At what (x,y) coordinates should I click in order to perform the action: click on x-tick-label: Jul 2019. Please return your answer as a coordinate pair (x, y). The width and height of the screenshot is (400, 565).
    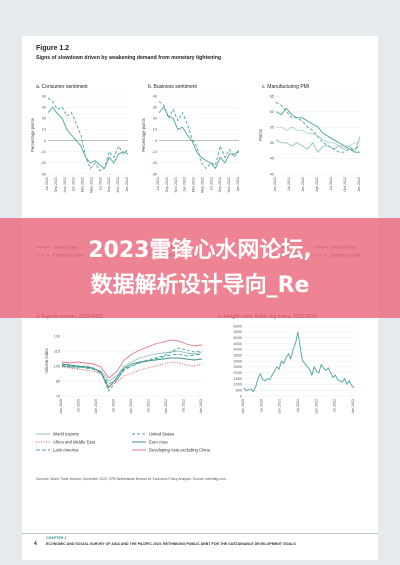
    Looking at the image, I should click on (79, 406).